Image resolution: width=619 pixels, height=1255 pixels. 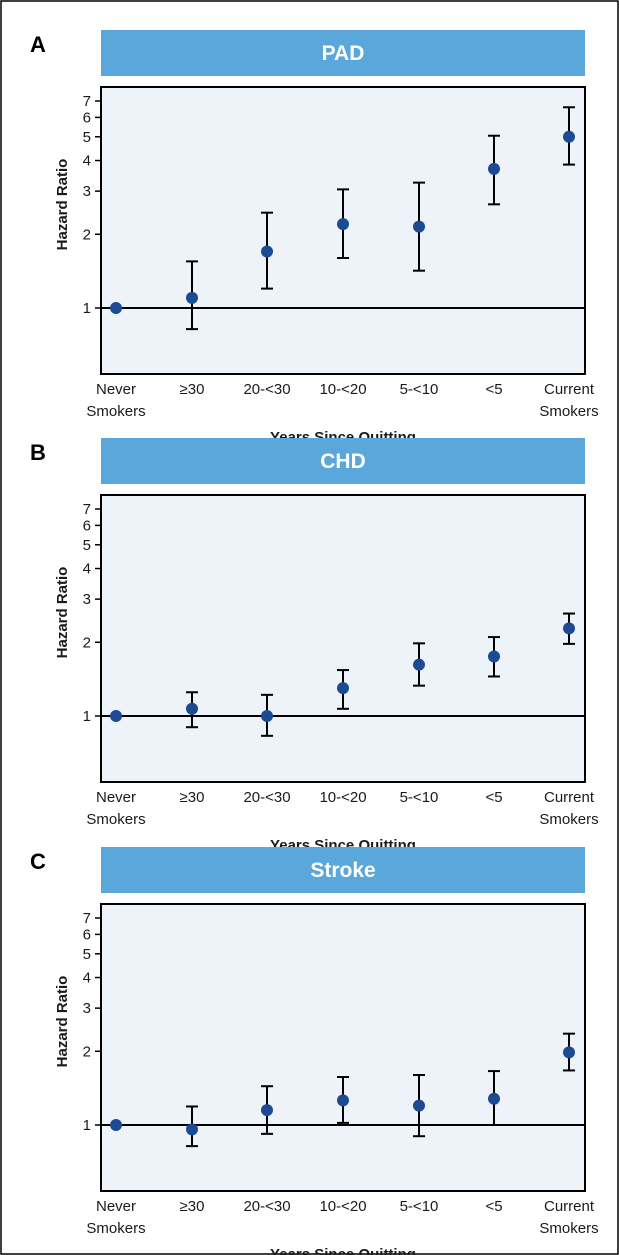 I want to click on chart-title: PAD, so click(x=343, y=53).